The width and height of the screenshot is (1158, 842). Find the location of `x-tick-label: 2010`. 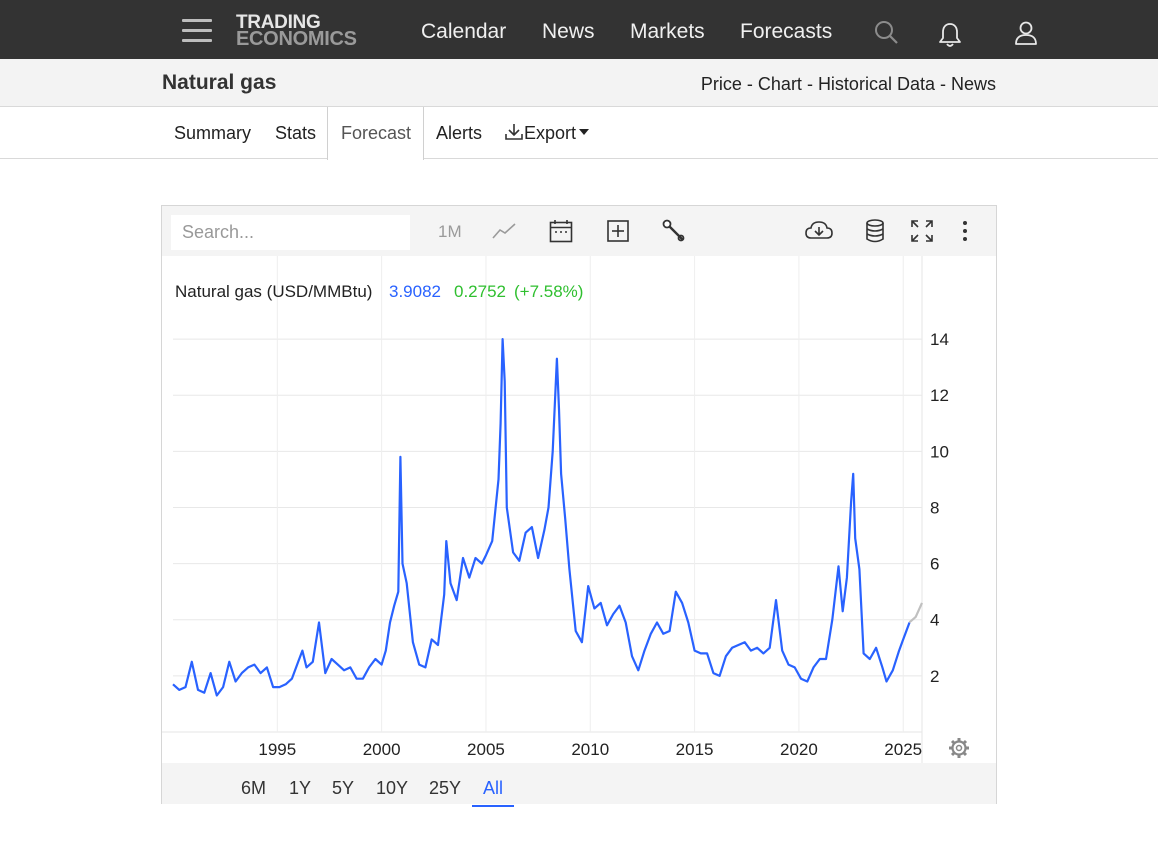

x-tick-label: 2010 is located at coordinates (590, 749).